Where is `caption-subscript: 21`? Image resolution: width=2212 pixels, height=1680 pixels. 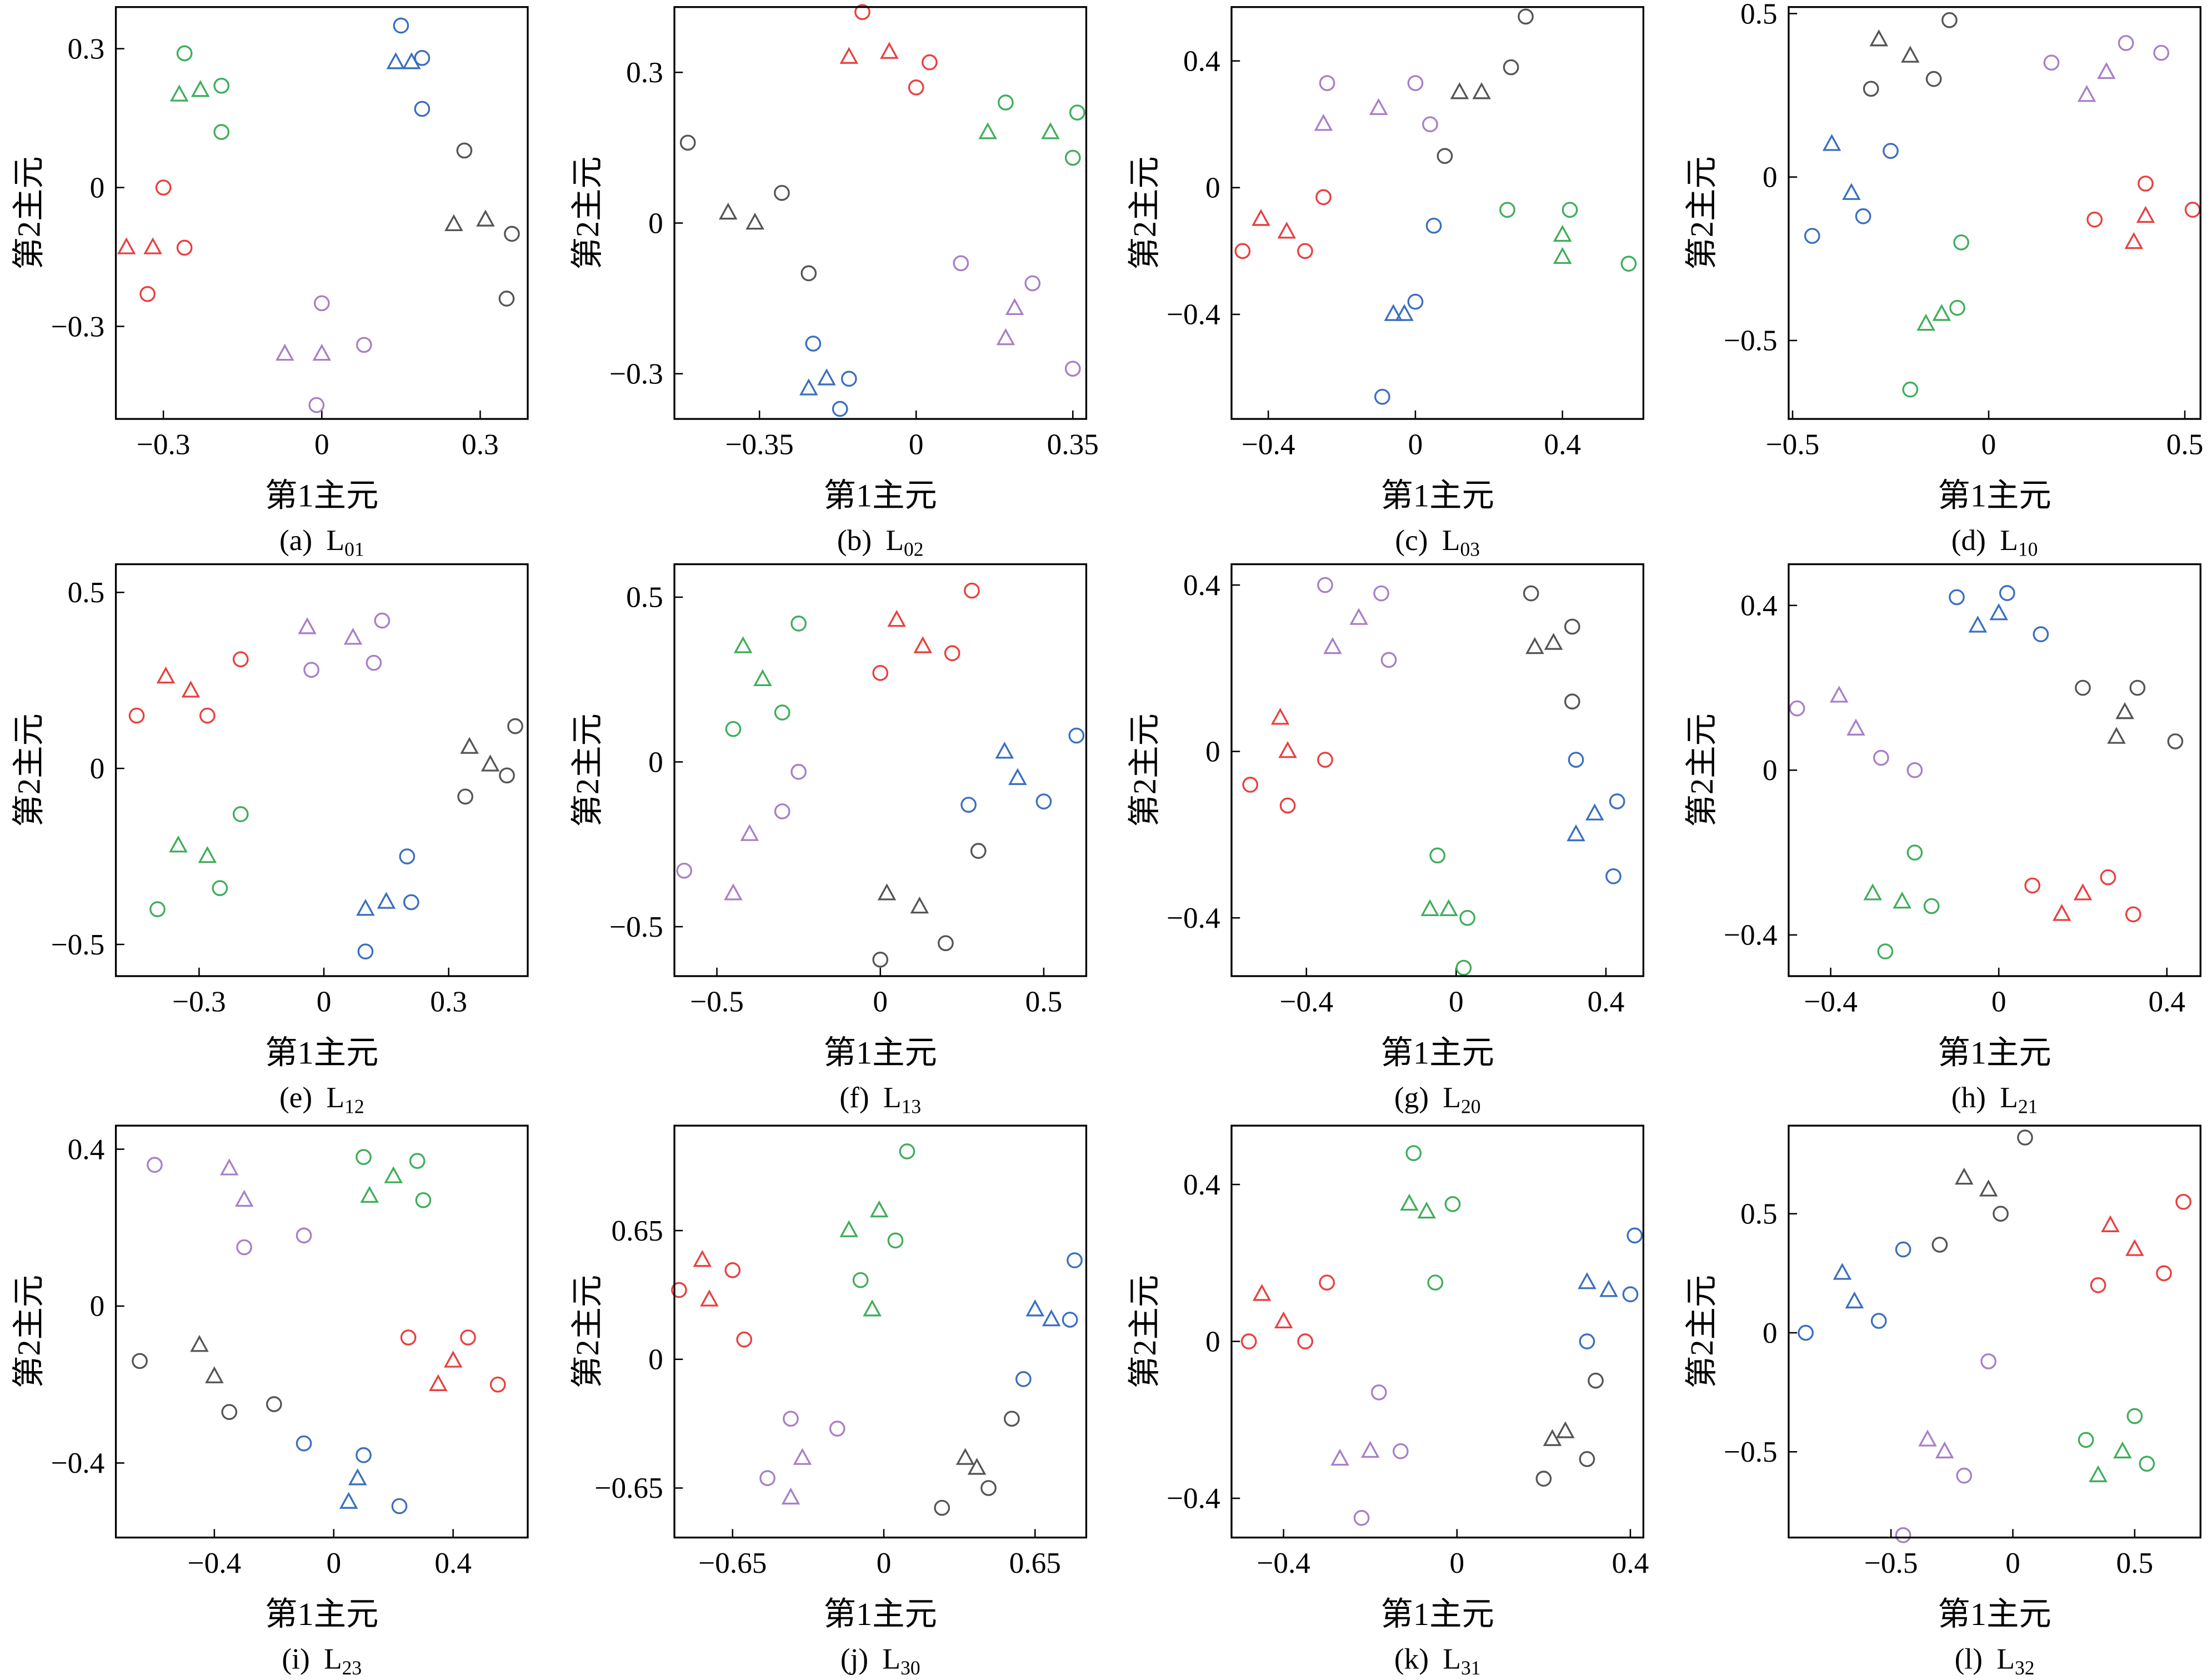
caption-subscript: 21 is located at coordinates (2028, 1106).